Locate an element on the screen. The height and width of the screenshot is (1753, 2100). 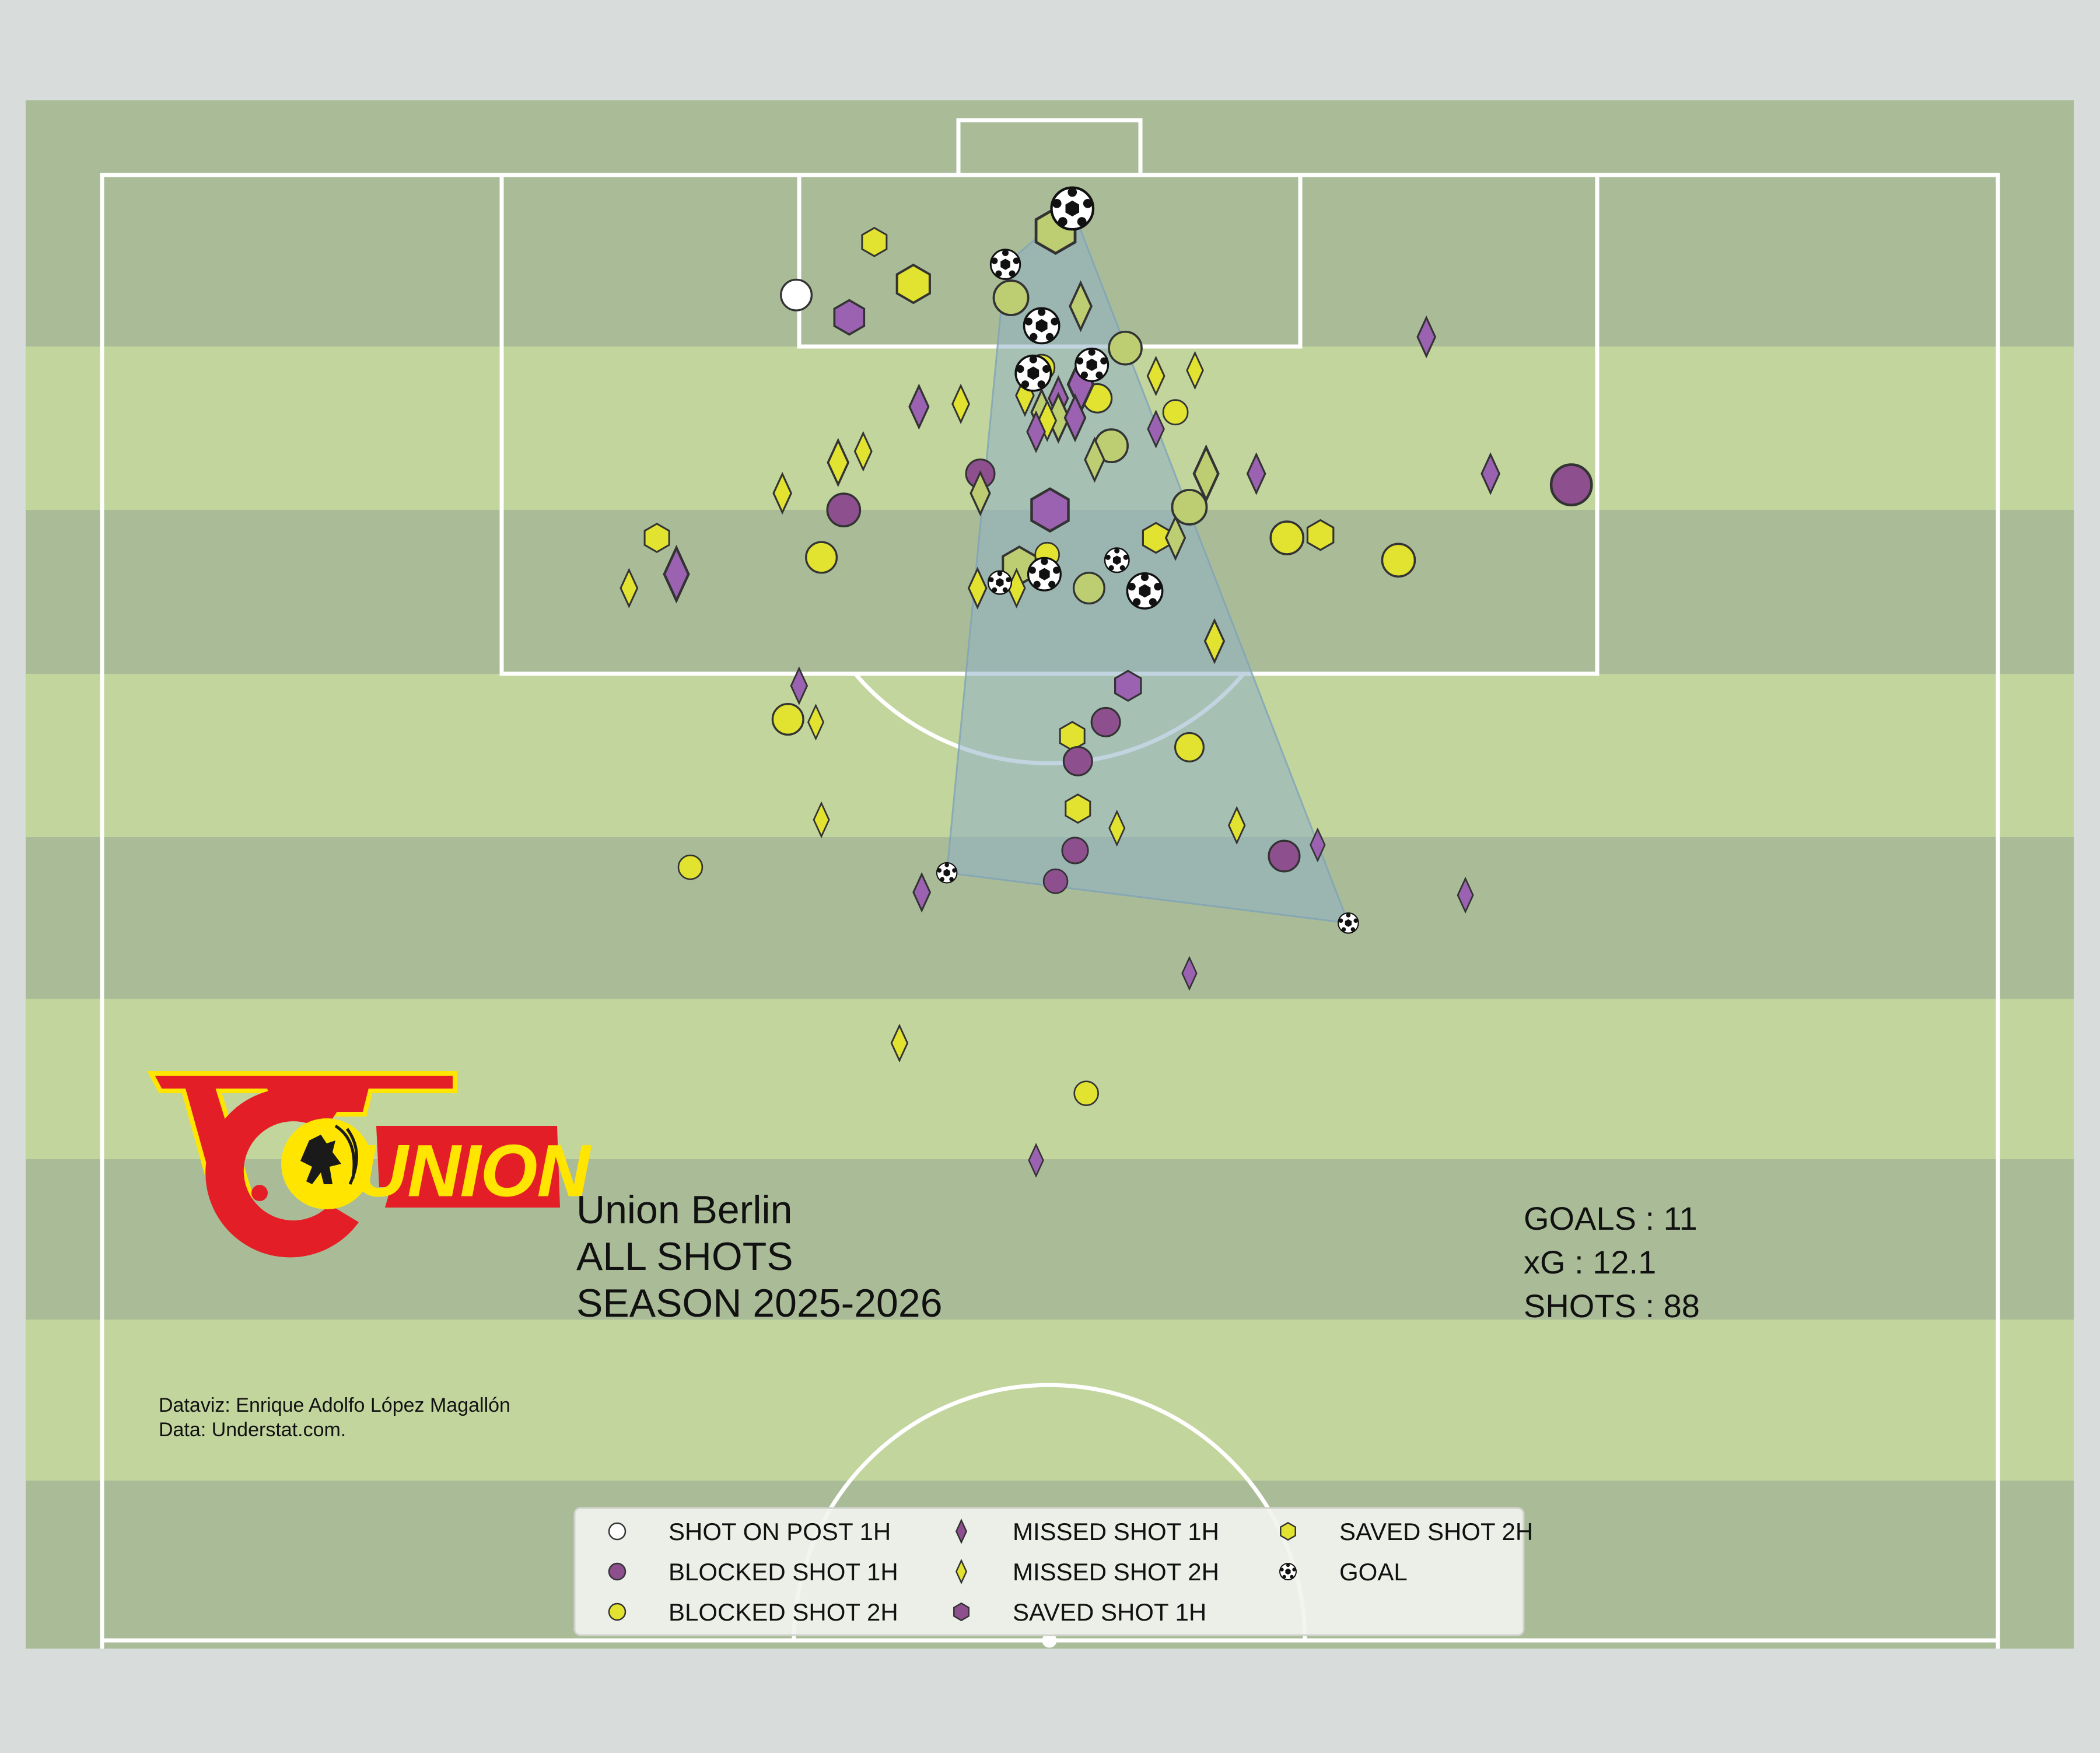
data-source-credit: Data: Understat.com. is located at coordinates (252, 1430).